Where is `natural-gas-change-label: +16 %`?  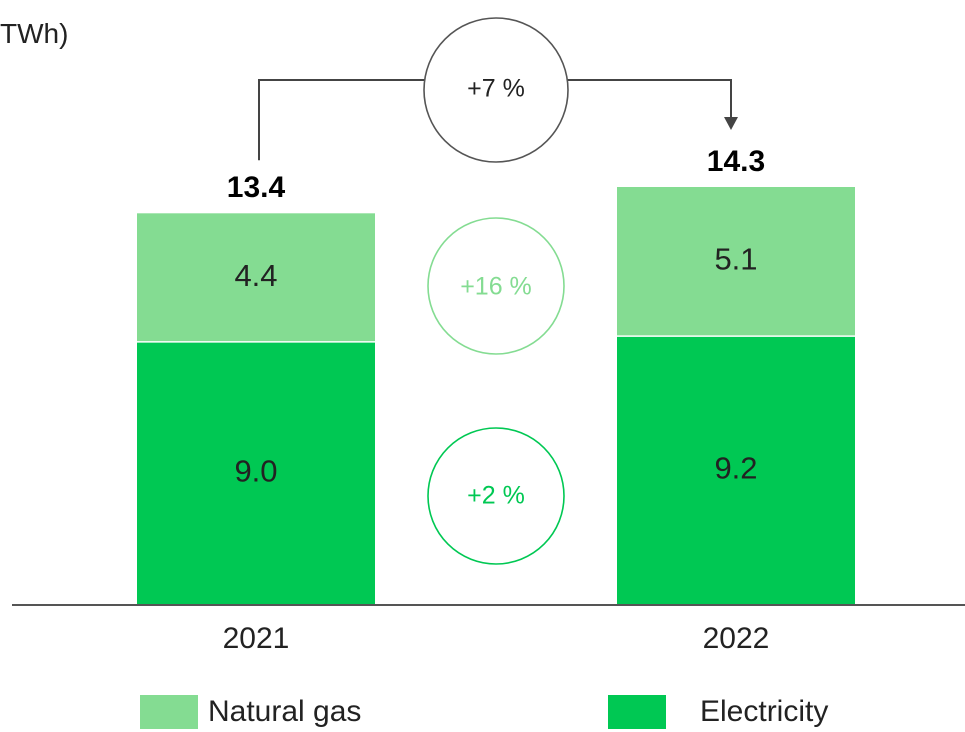 natural-gas-change-label: +16 % is located at coordinates (496, 287).